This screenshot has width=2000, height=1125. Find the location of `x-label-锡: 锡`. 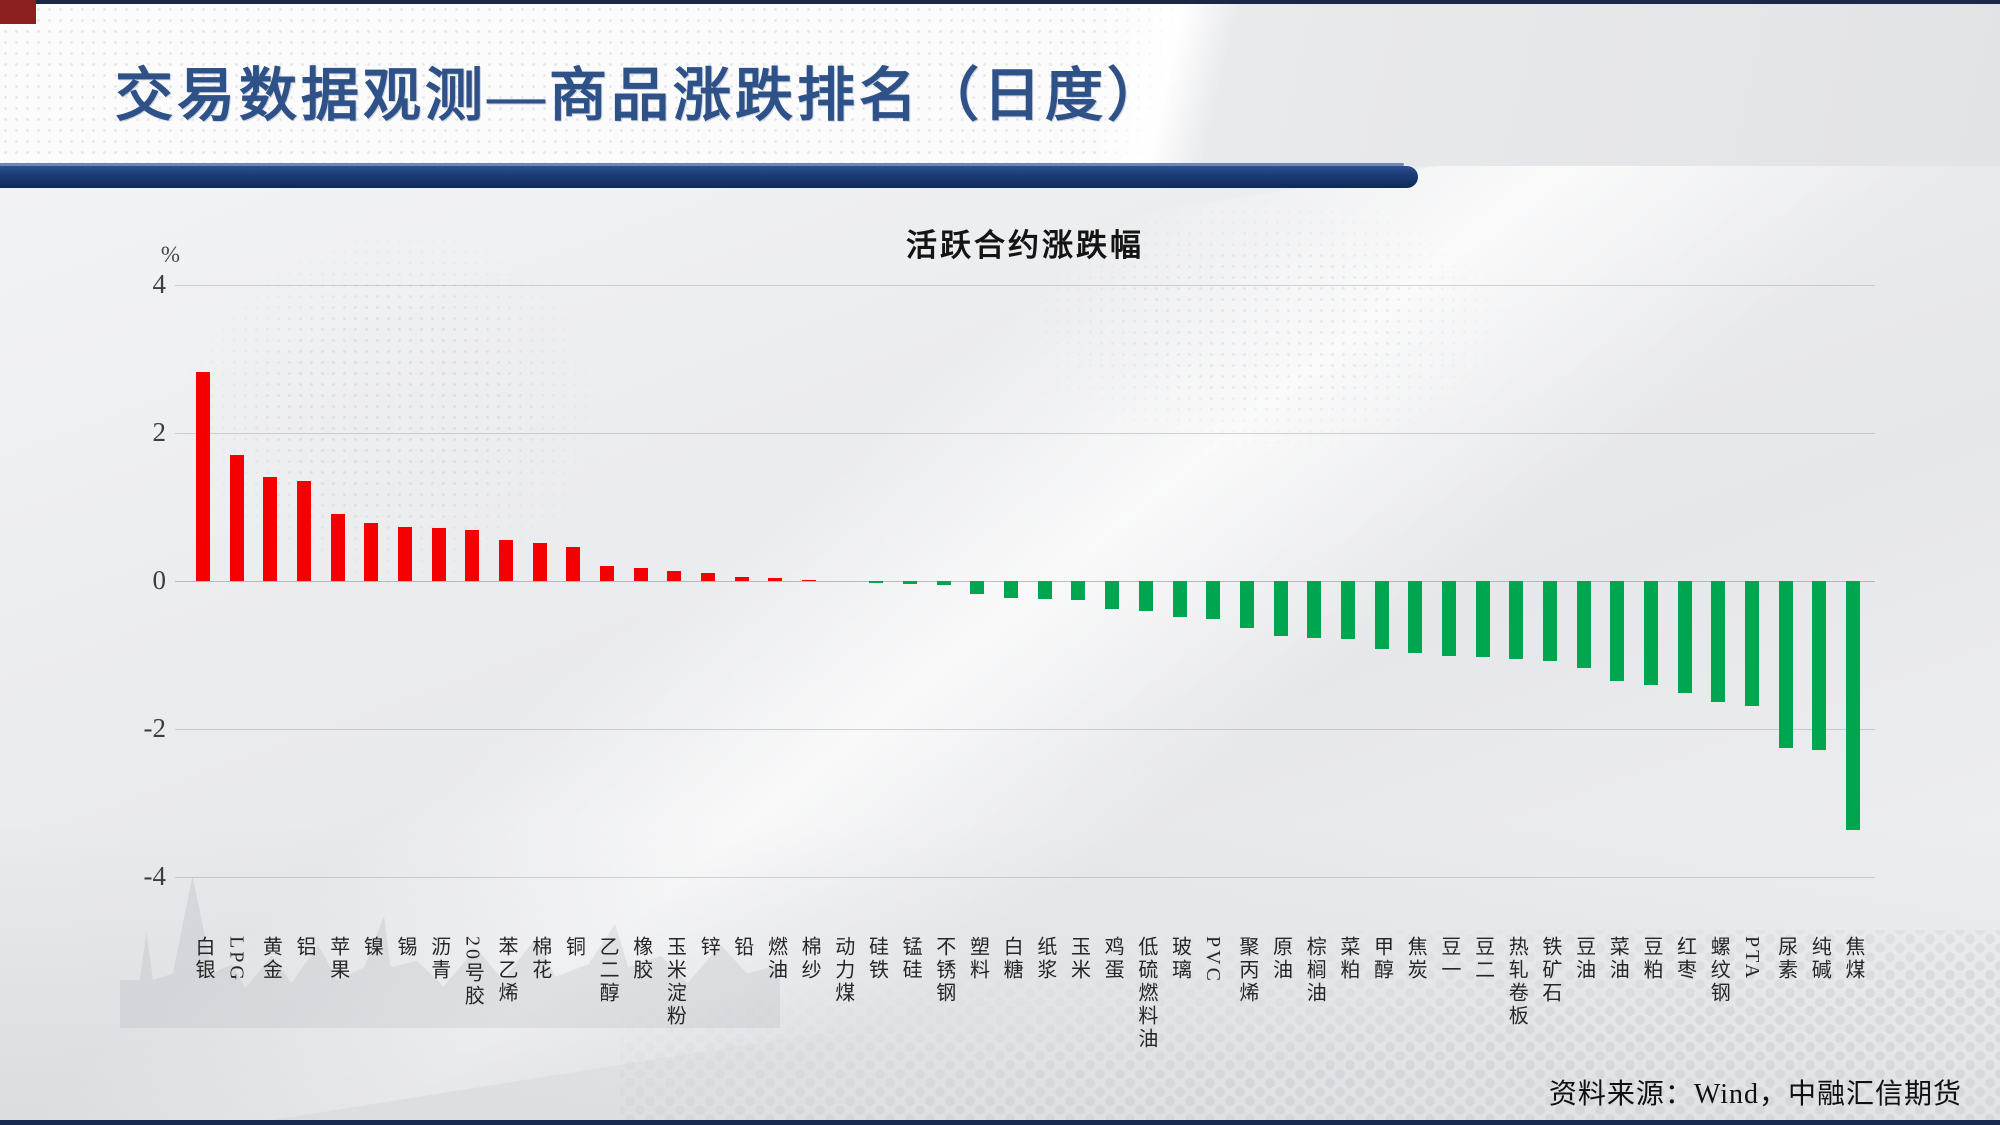

x-label-锡: 锡 is located at coordinates (405, 947).